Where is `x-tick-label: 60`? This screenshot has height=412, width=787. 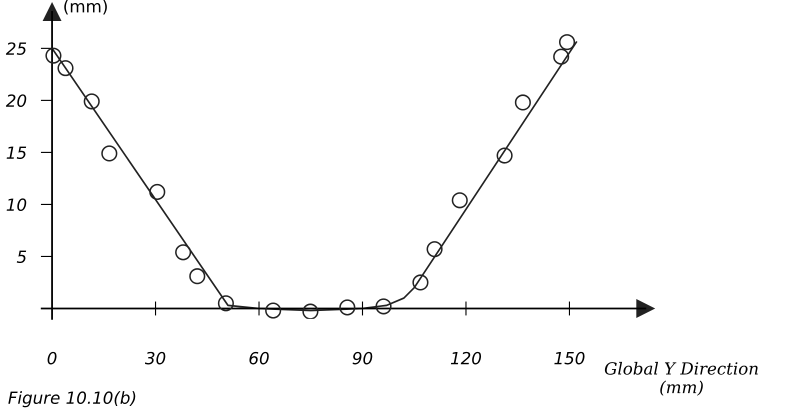 x-tick-label: 60 is located at coordinates (259, 358).